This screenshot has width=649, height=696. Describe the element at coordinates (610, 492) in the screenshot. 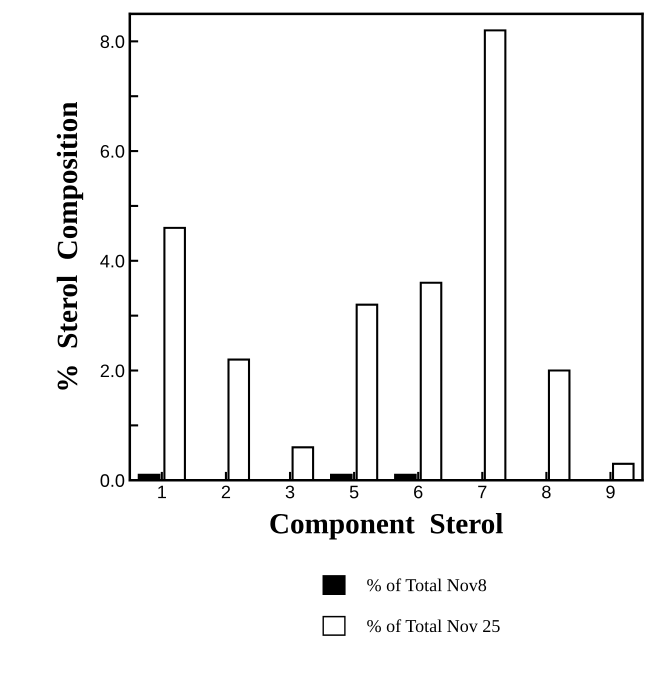

I see `x-tick-label: 9` at that location.